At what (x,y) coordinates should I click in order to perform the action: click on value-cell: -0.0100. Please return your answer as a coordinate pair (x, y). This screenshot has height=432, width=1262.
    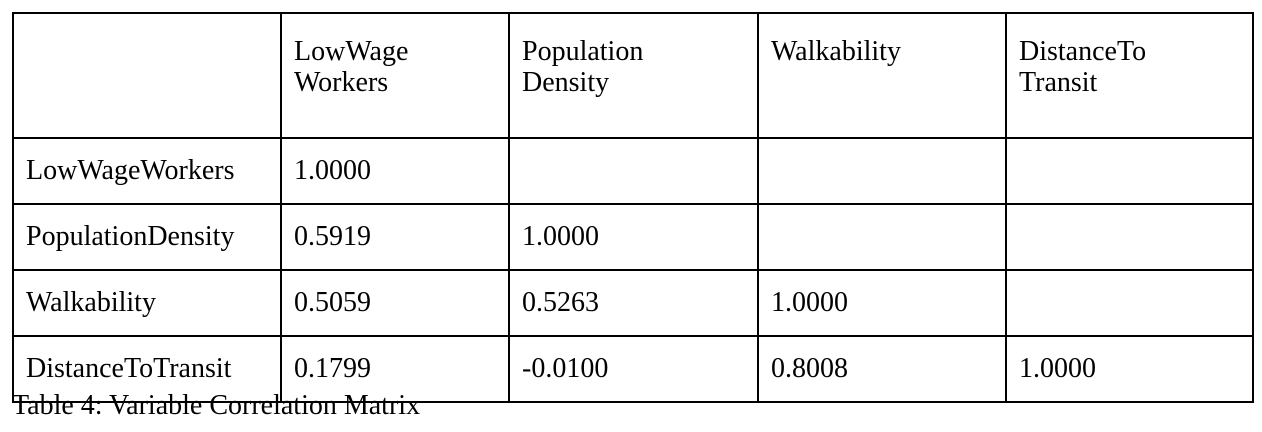
    Looking at the image, I should click on (633, 369).